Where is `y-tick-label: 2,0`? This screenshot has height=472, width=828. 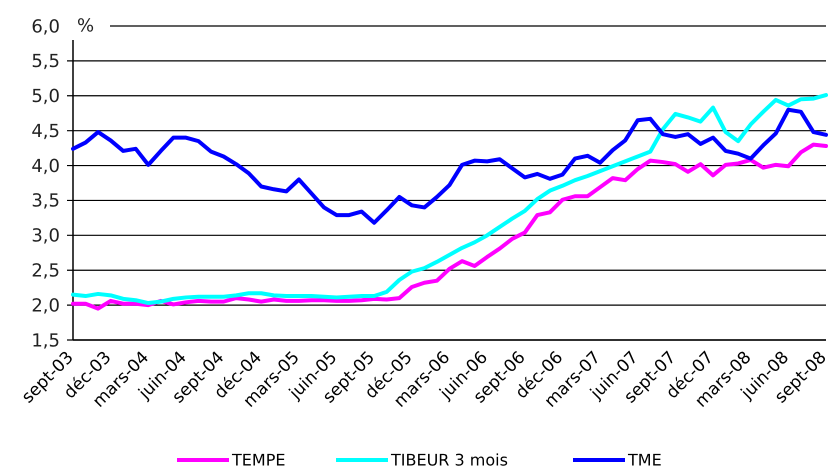 y-tick-label: 2,0 is located at coordinates (45, 305).